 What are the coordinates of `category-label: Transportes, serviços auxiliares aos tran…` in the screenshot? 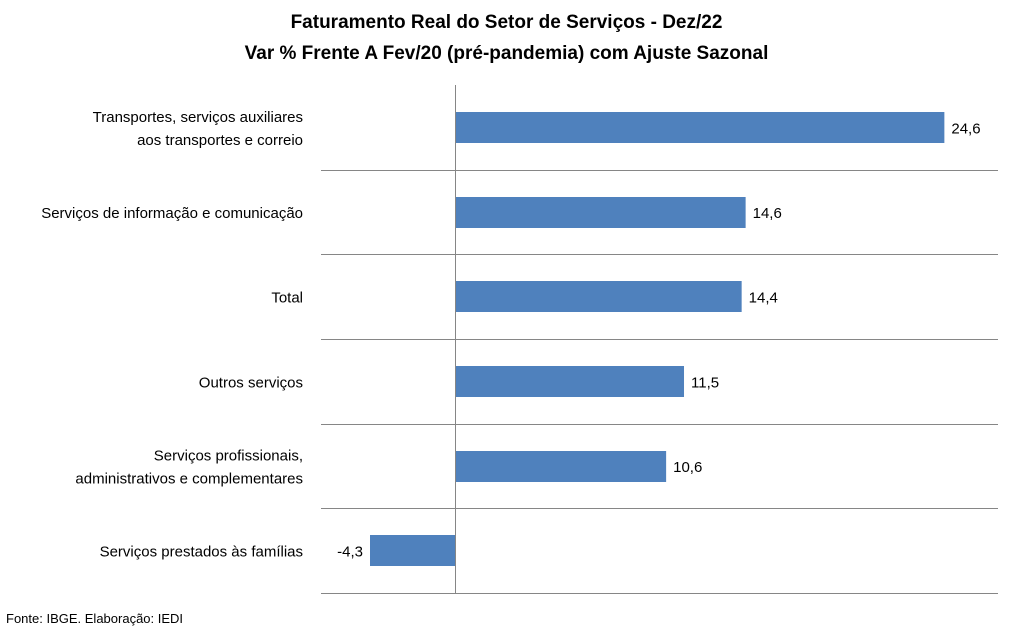 It's located at (198, 129).